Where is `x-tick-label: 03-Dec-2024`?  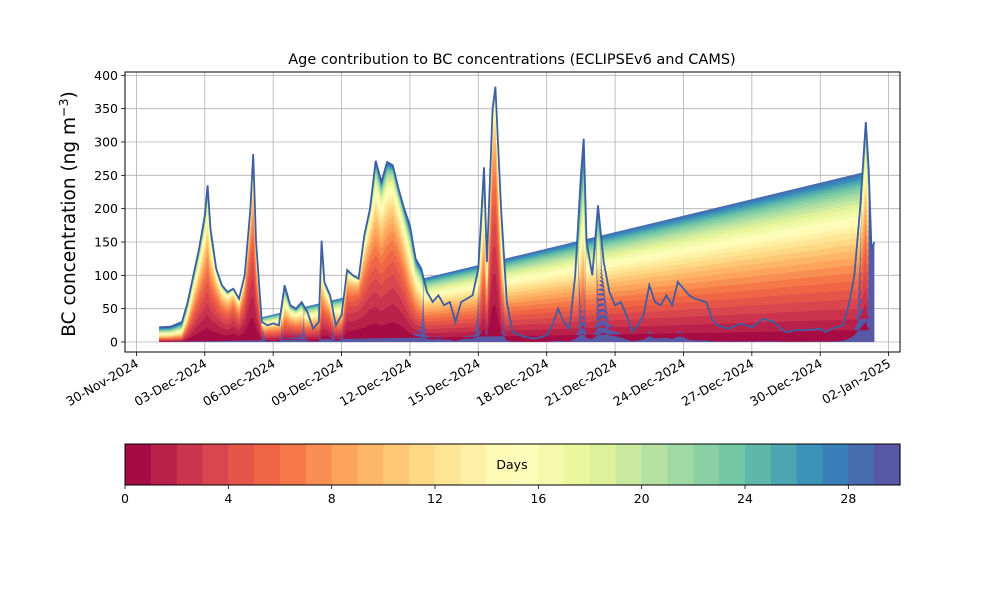
x-tick-label: 03-Dec-2024 is located at coordinates (171, 382).